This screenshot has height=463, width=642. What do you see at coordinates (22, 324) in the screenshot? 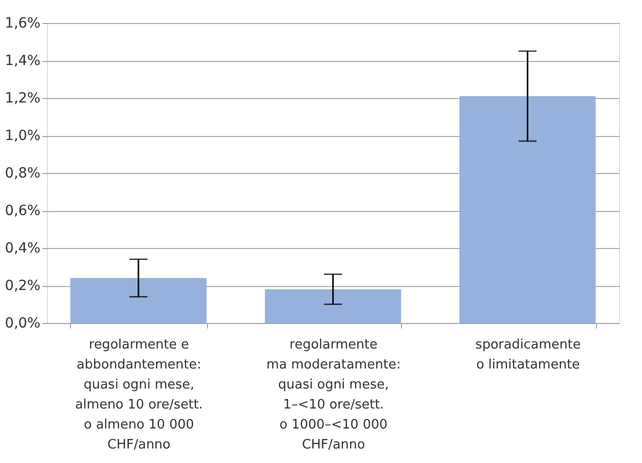
I see `y-tick-label: 0,0%` at bounding box center [22, 324].